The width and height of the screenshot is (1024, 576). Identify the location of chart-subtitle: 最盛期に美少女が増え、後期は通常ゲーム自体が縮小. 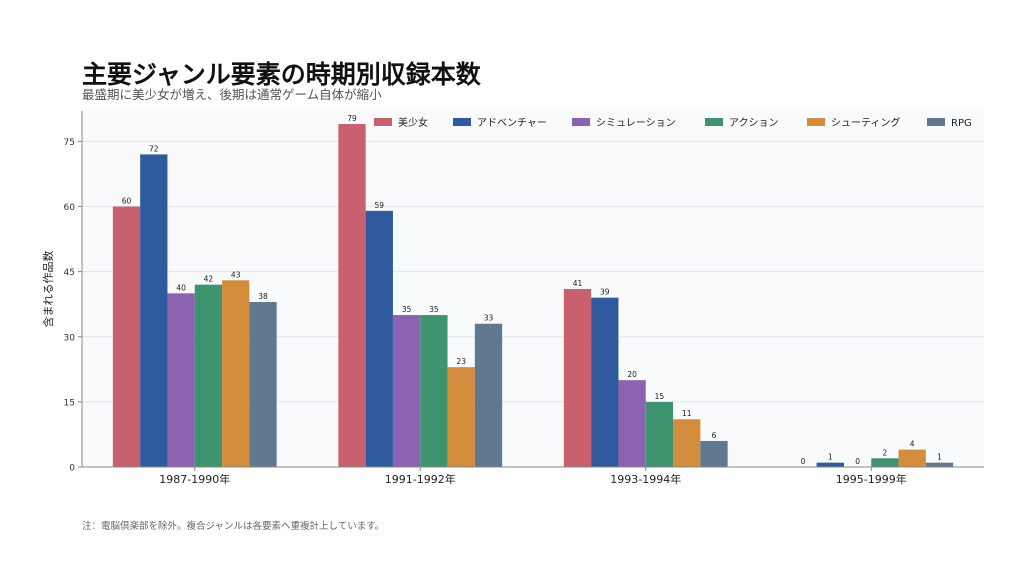
(232, 94).